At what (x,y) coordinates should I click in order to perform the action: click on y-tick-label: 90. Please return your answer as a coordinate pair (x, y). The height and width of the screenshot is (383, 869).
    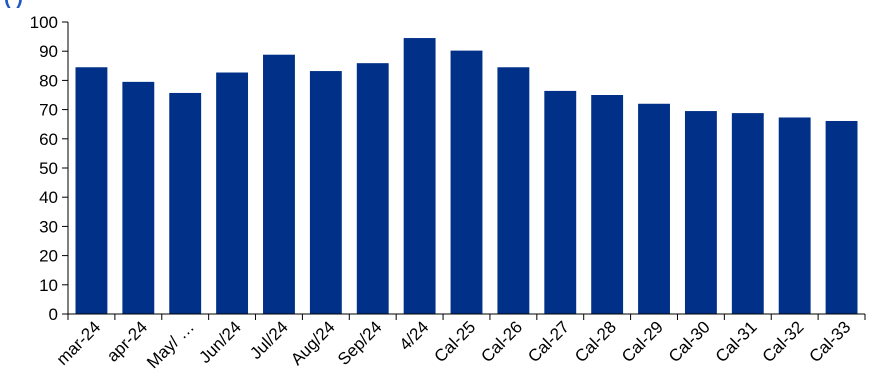
    Looking at the image, I should click on (48, 51).